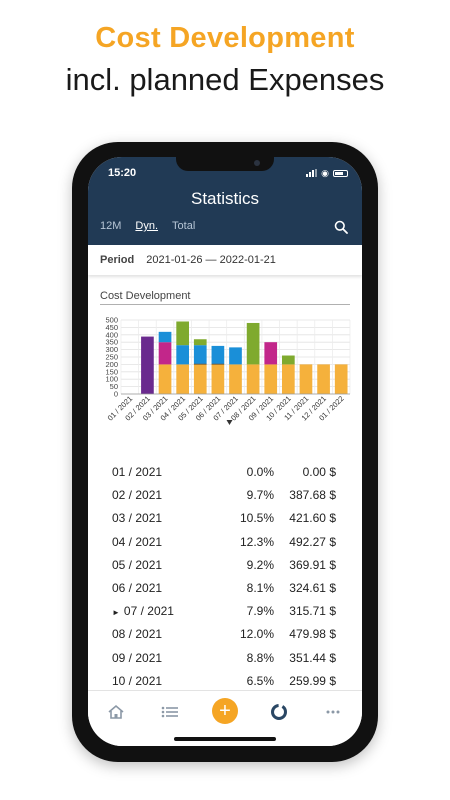  I want to click on row-percent: 12.3%, so click(256, 541).